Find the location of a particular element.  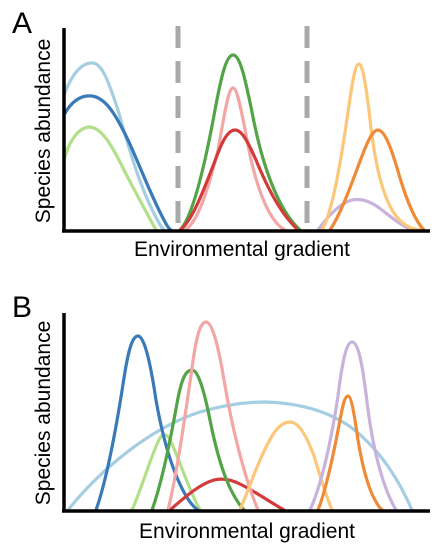

panel-a-y-axis-label: Species abundance is located at coordinates (43, 131).